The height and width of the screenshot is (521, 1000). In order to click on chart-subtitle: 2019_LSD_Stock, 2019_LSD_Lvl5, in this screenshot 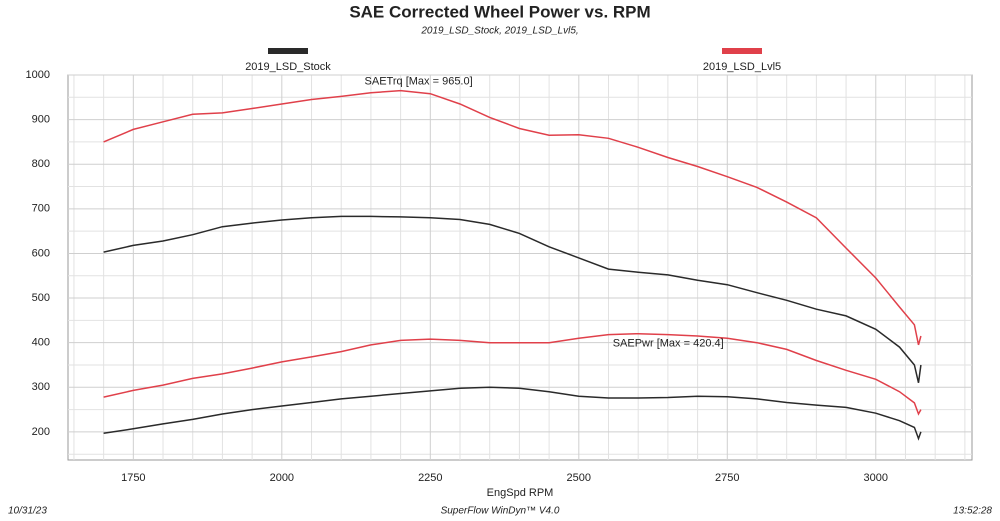, I will do `click(499, 31)`.